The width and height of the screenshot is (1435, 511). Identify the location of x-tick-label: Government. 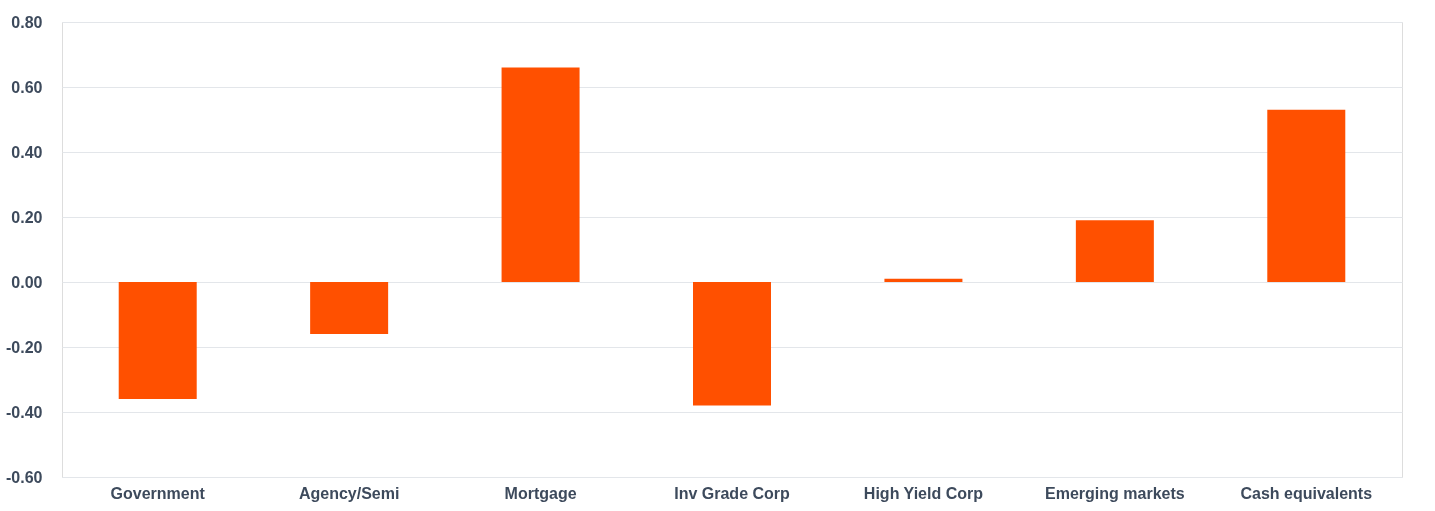
(158, 493).